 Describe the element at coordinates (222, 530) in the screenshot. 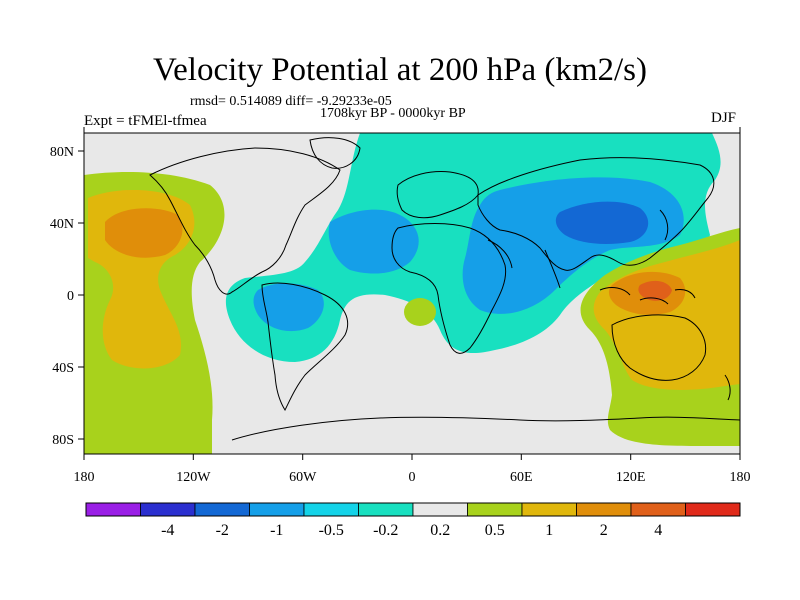

I see `colorbar-label: -2` at that location.